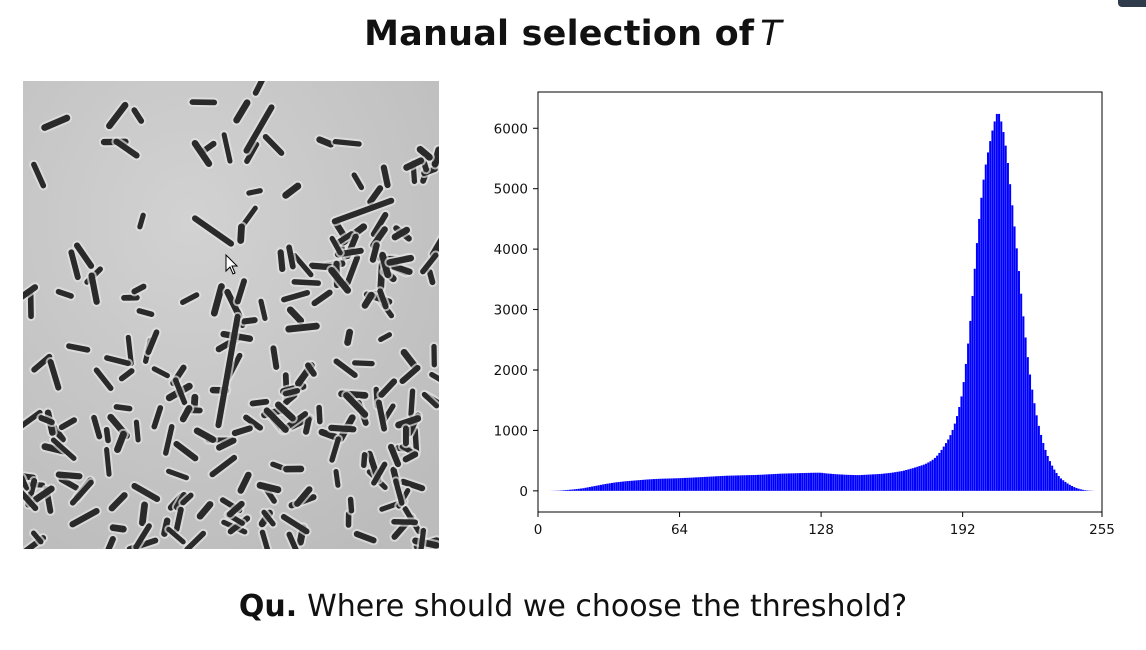 This screenshot has width=1146, height=650. I want to click on question-line: Qu. Where should we choose the threshold?, so click(573, 606).